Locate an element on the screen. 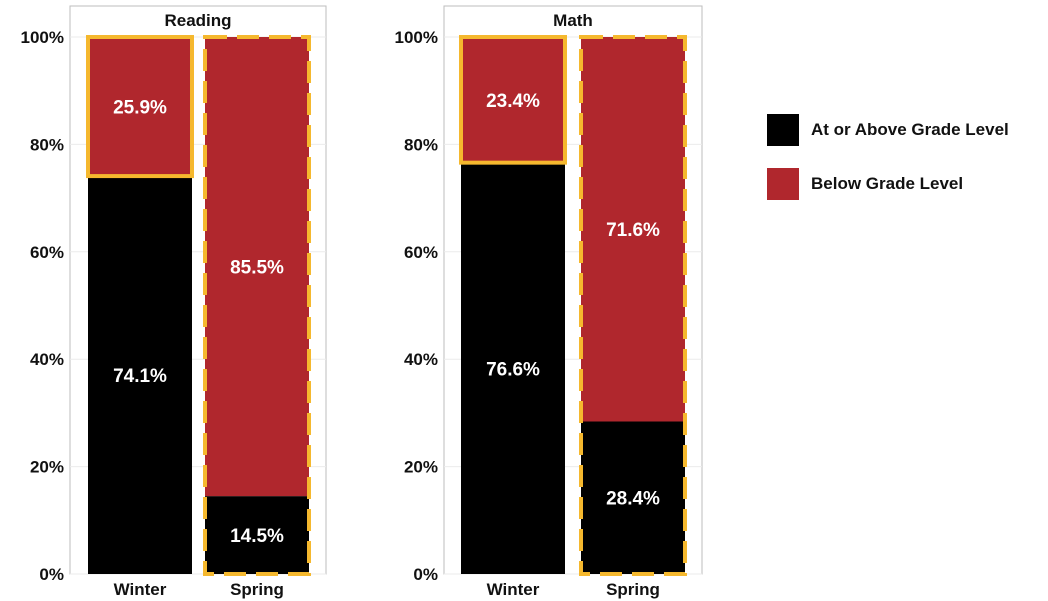 This screenshot has width=1048, height=601. data-label: 23.4% is located at coordinates (513, 101).